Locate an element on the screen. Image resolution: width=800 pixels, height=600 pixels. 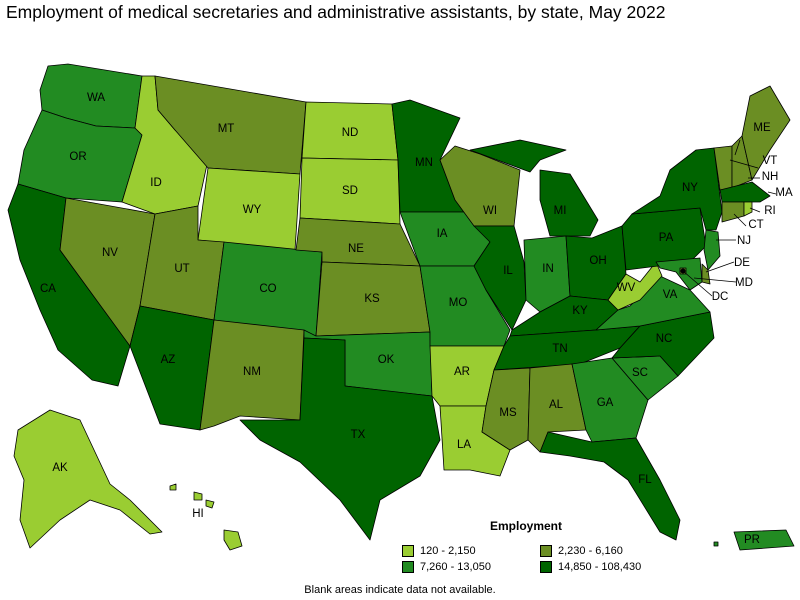
state-label-AL: AL is located at coordinates (556, 405).